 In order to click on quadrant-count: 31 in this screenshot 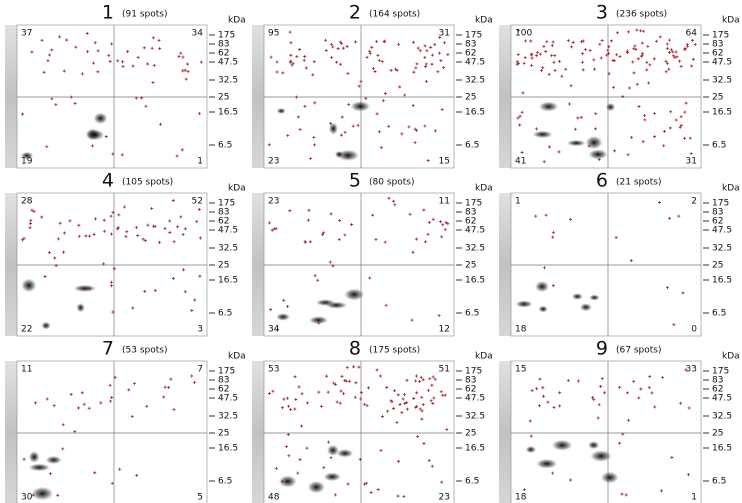, I will do `click(444, 34)`.